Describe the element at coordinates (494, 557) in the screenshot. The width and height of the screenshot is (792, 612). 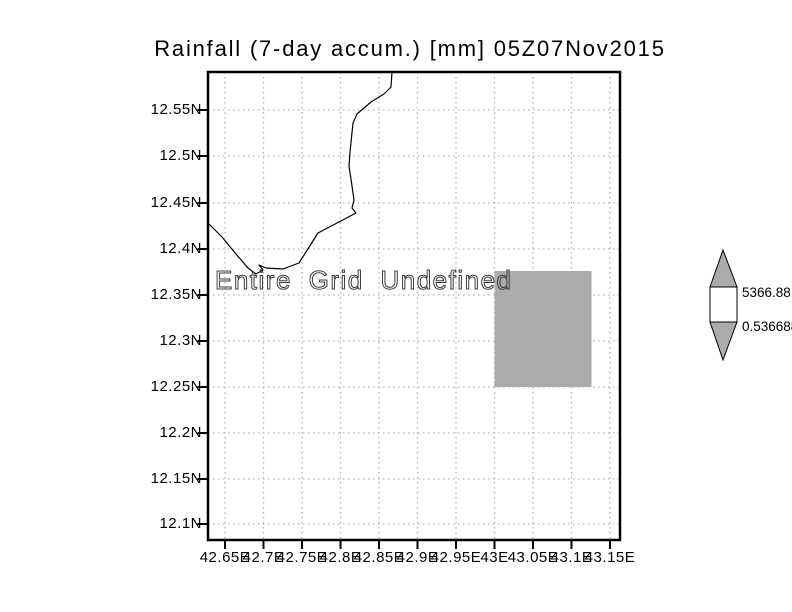
I see `x-axis-label: 43E` at that location.